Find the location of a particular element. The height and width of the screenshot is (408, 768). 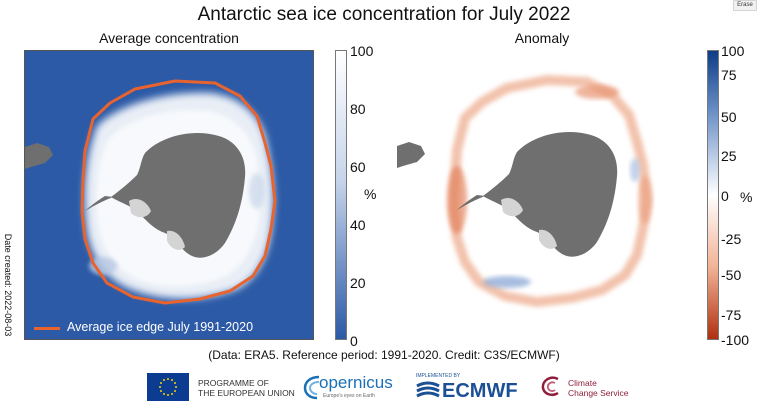

anomaly-colorbar is located at coordinates (713, 195).